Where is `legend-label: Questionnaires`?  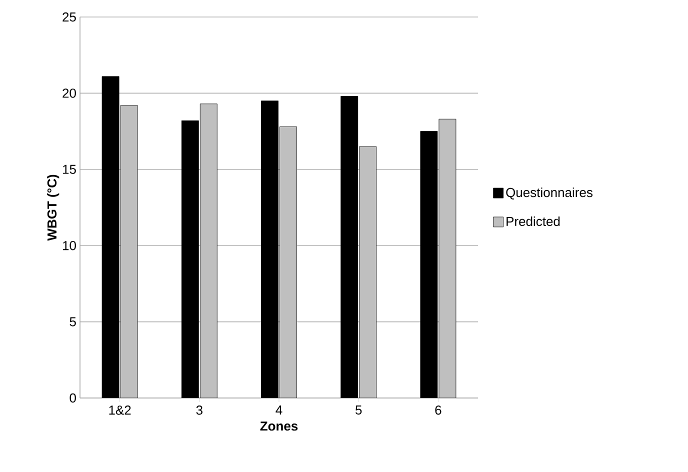 legend-label: Questionnaires is located at coordinates (549, 194).